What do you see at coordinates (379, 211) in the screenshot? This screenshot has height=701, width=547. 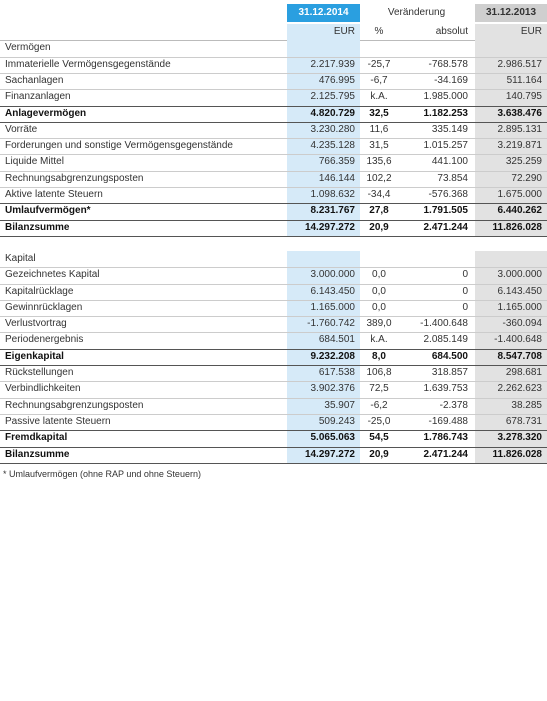 I see `cell: 27,8` at bounding box center [379, 211].